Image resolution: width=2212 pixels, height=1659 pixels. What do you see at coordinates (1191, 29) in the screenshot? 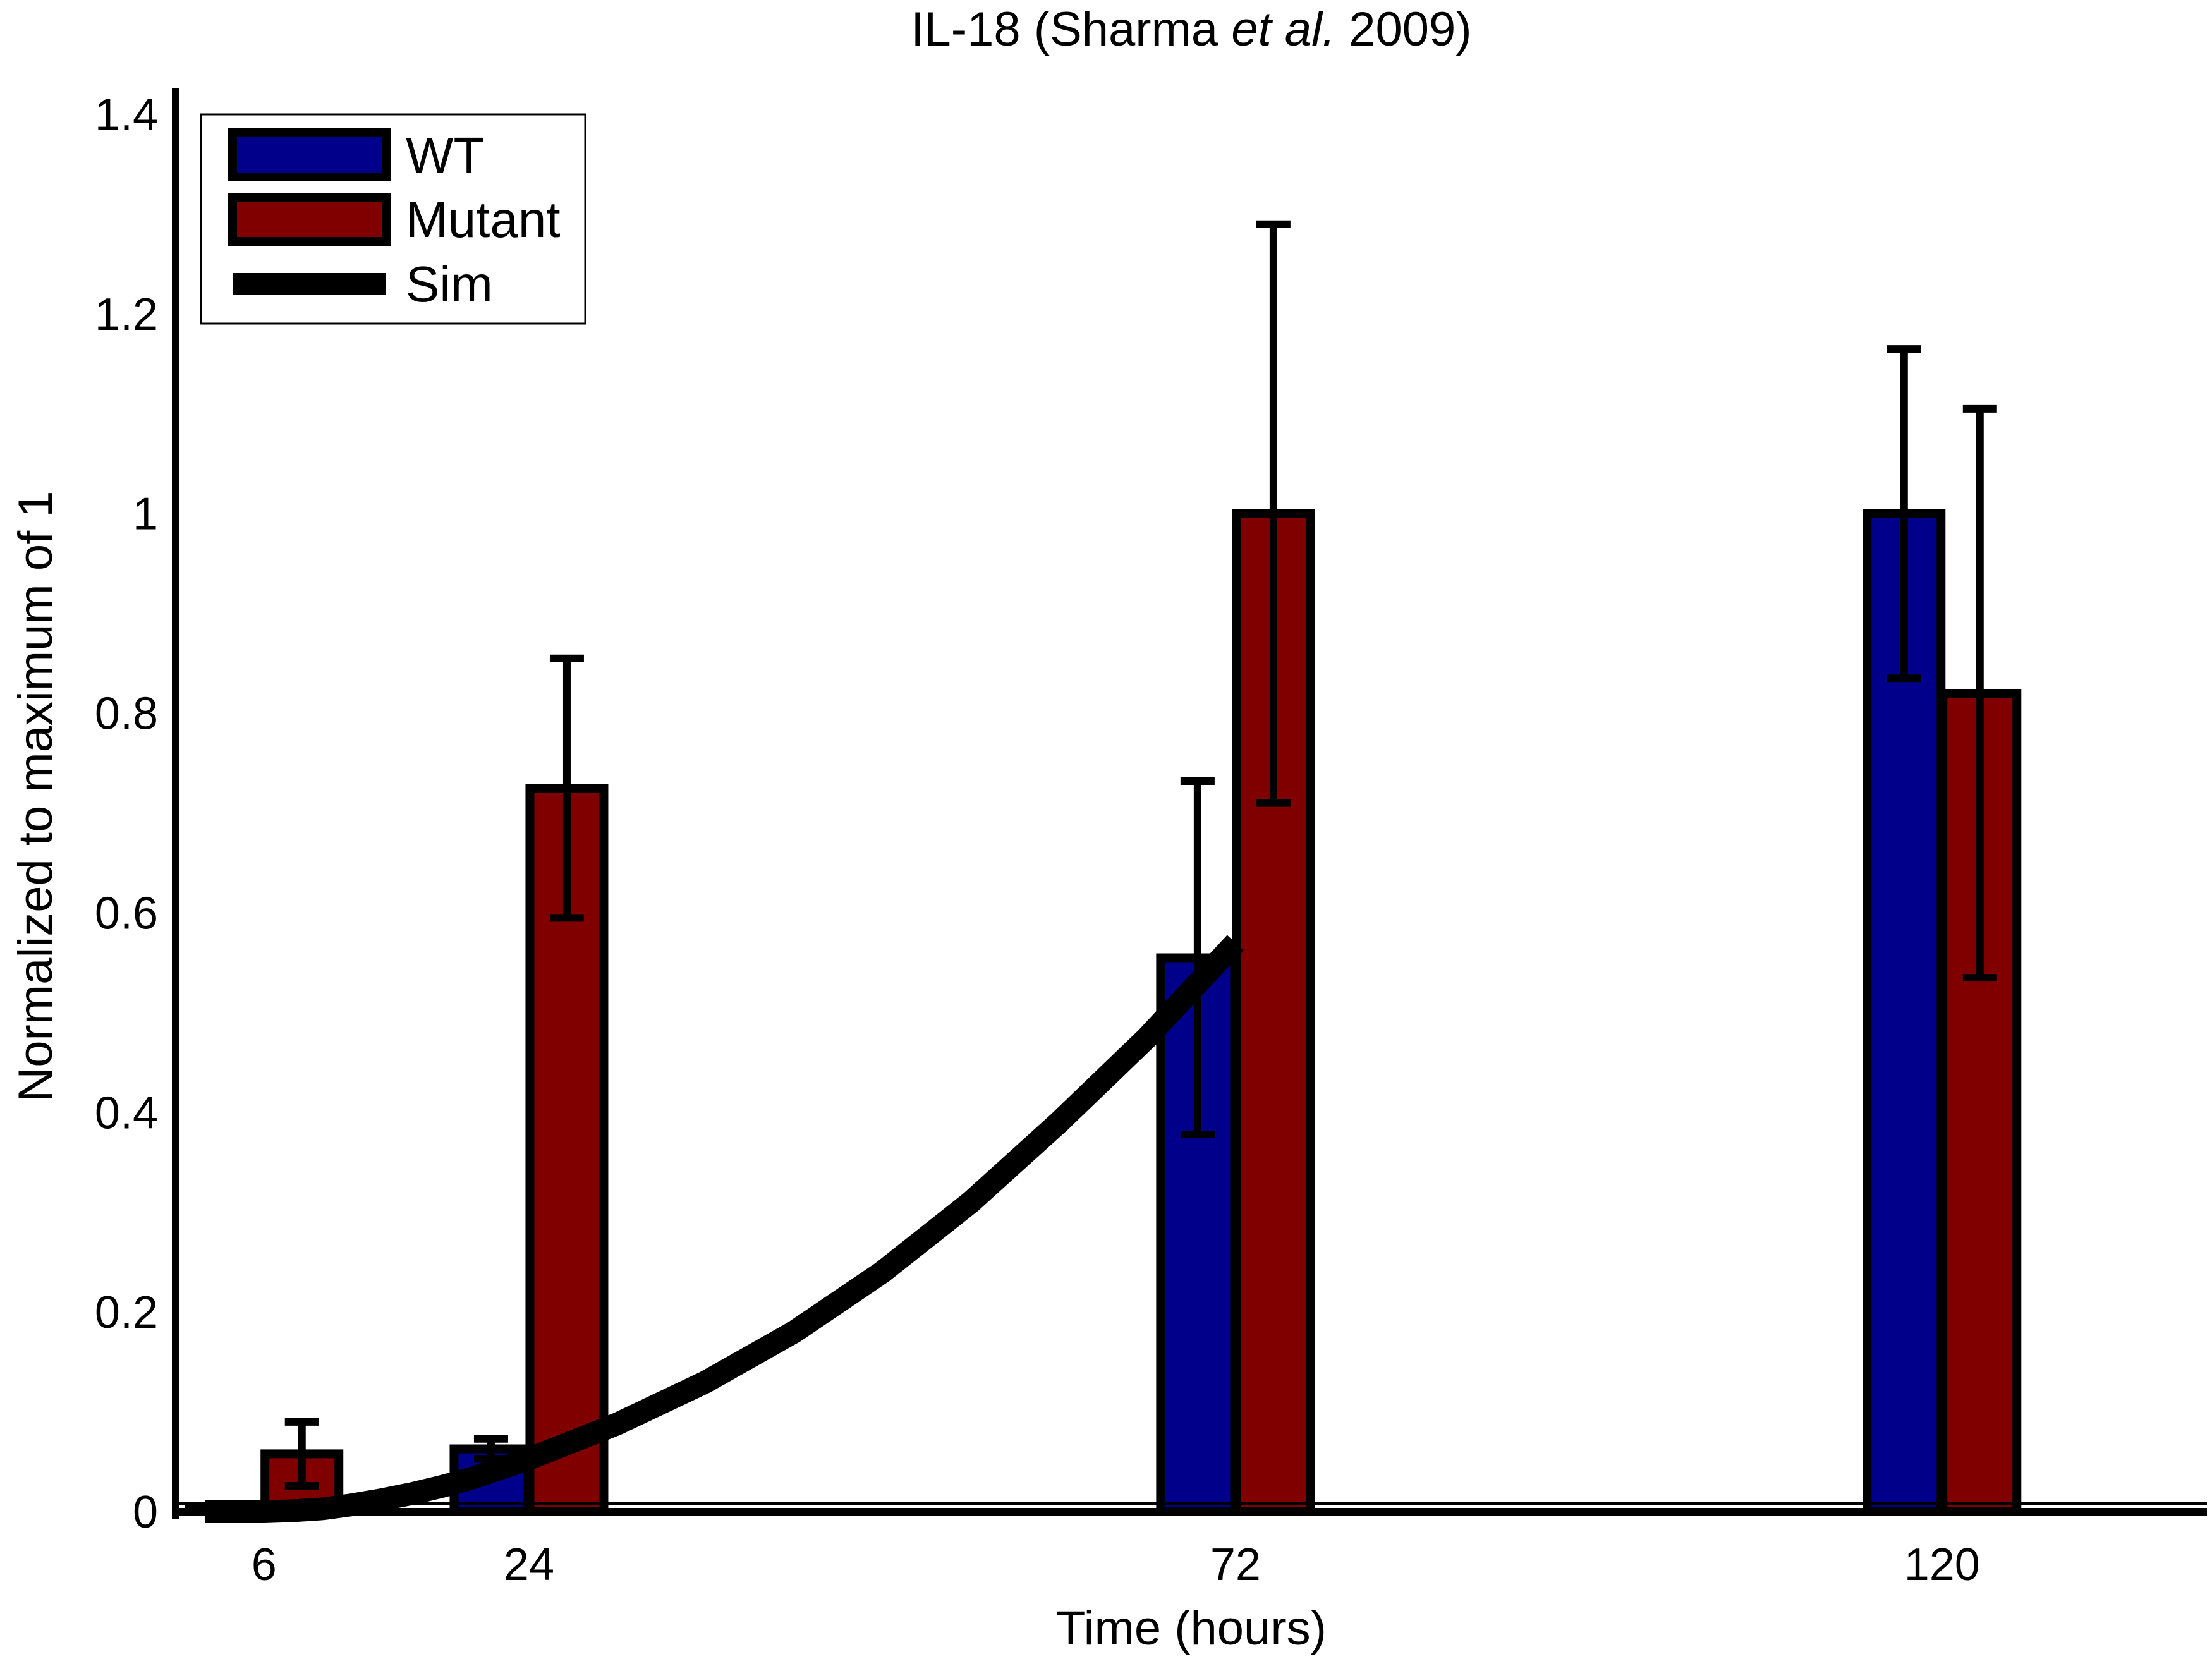
I see `chart-title: IL-18 (Sharma et al. 2009)` at bounding box center [1191, 29].